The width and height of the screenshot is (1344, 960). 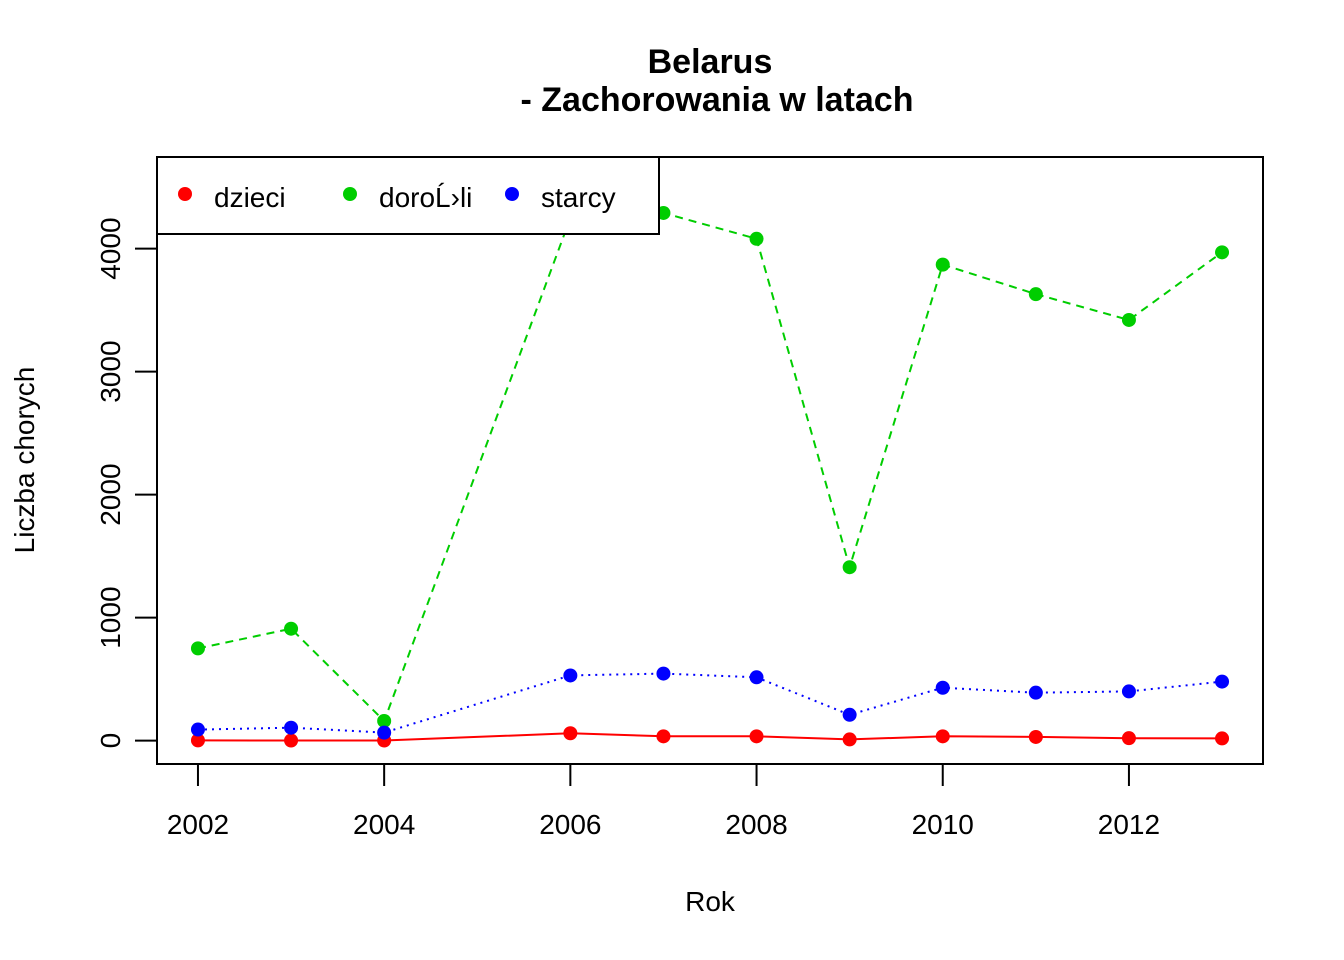 I want to click on x-axis-label: Rok, so click(x=710, y=901).